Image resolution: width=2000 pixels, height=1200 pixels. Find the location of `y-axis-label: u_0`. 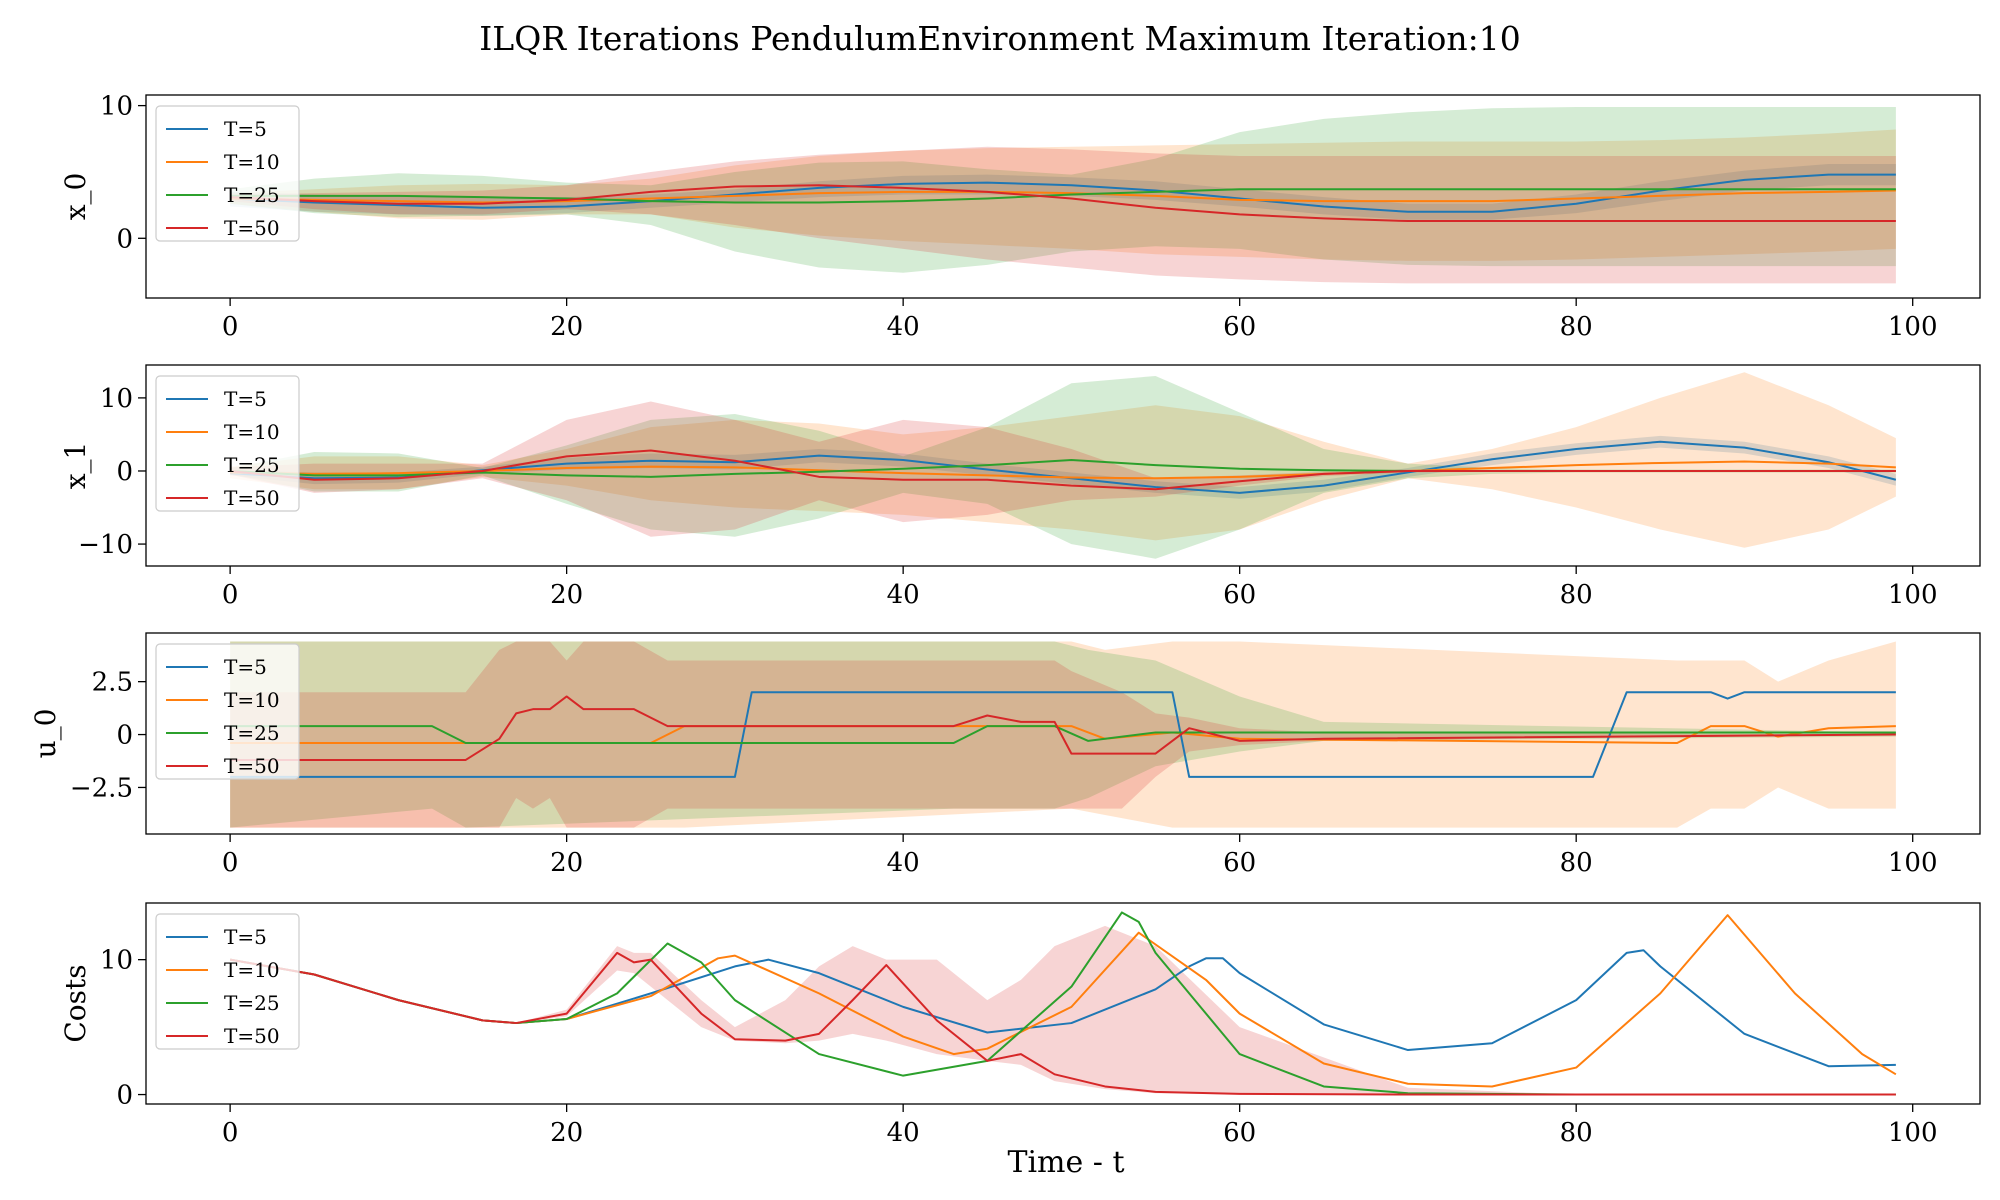

y-axis-label: u_0 is located at coordinates (45, 734).